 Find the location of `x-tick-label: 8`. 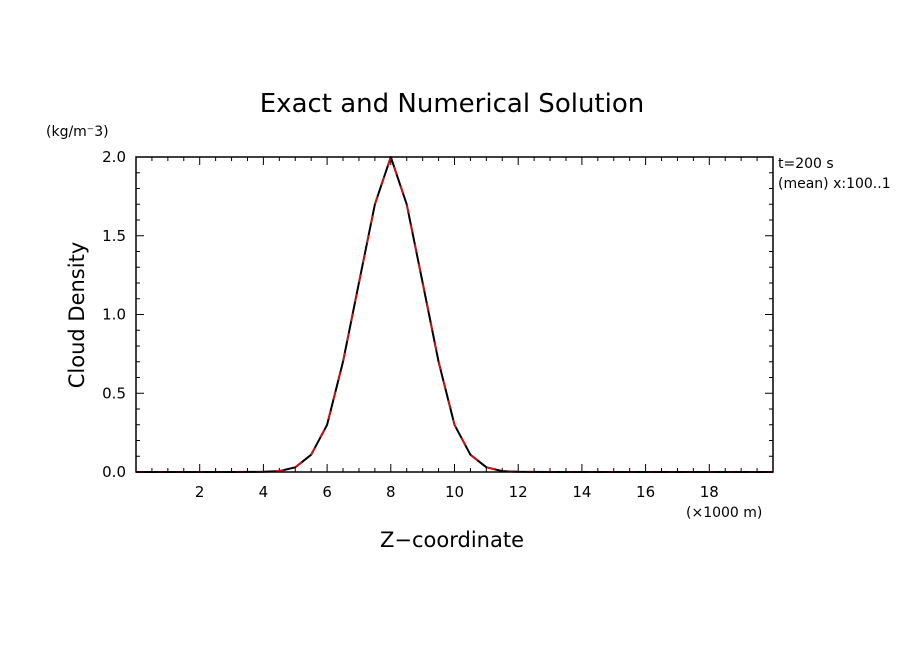

x-tick-label: 8 is located at coordinates (391, 492).